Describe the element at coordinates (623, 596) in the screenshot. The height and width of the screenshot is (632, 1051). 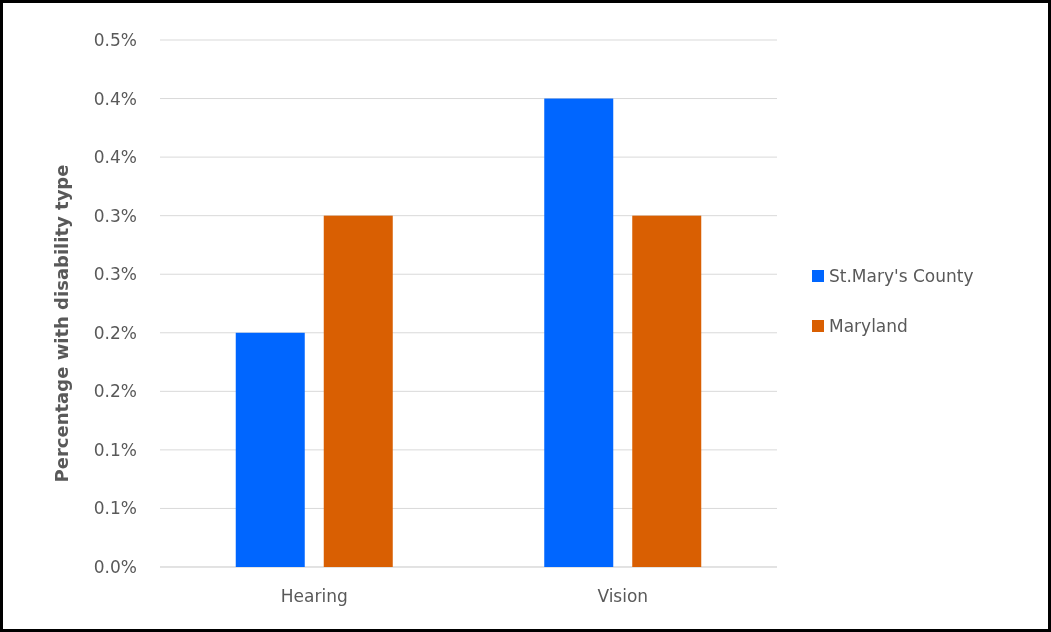
I see `x-tick-label: Vision` at that location.